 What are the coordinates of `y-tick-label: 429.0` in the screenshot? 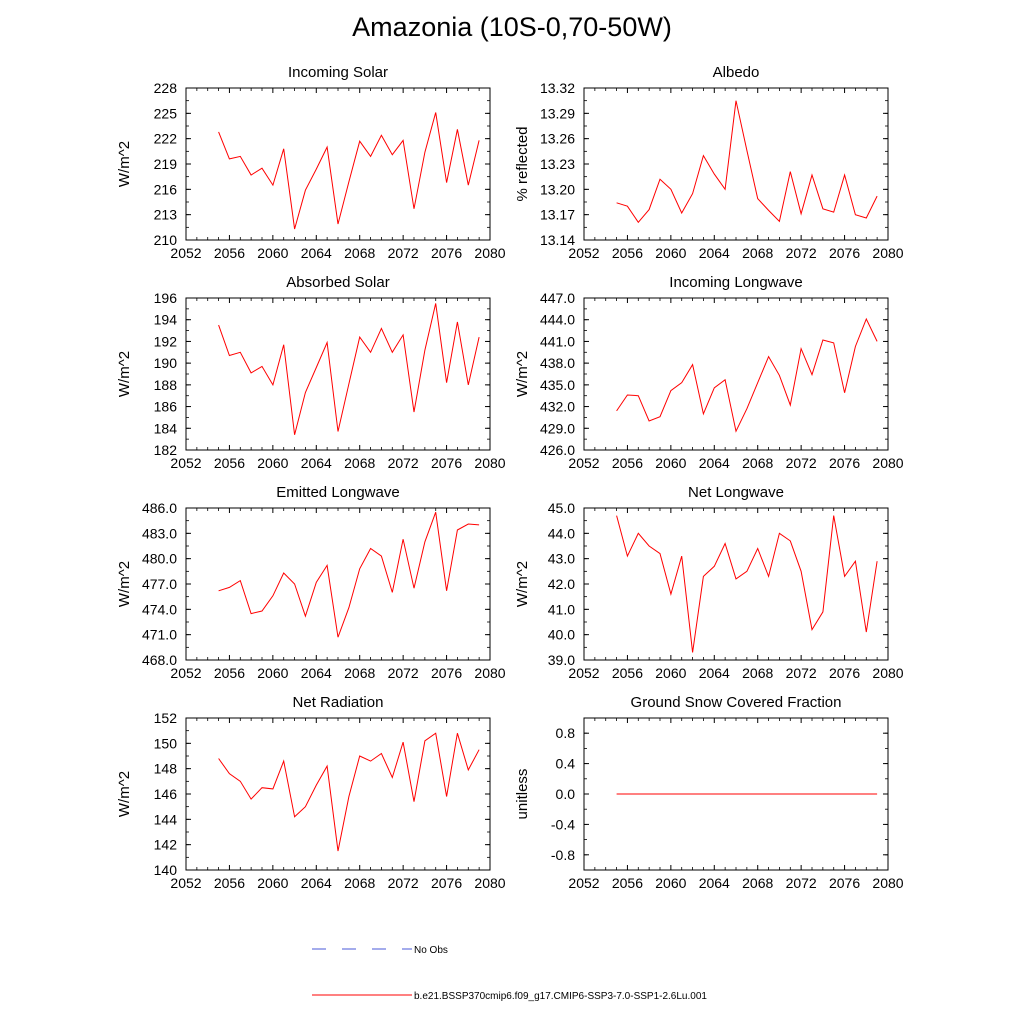 It's located at (557, 428).